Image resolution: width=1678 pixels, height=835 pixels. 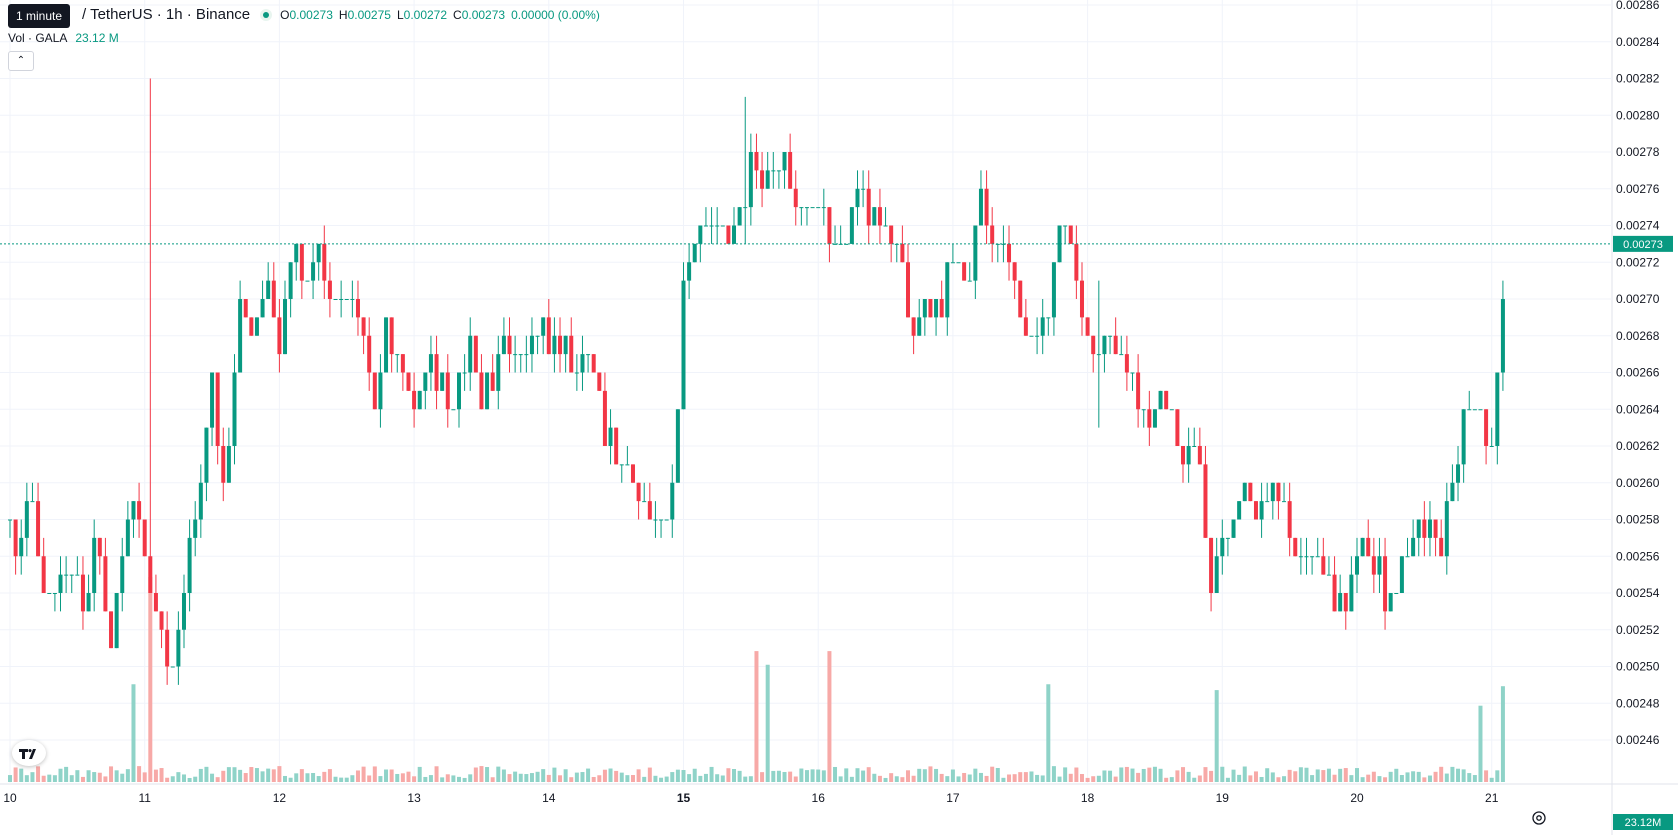 What do you see at coordinates (1638, 667) in the screenshot?
I see `price-tick-label: 0.00250` at bounding box center [1638, 667].